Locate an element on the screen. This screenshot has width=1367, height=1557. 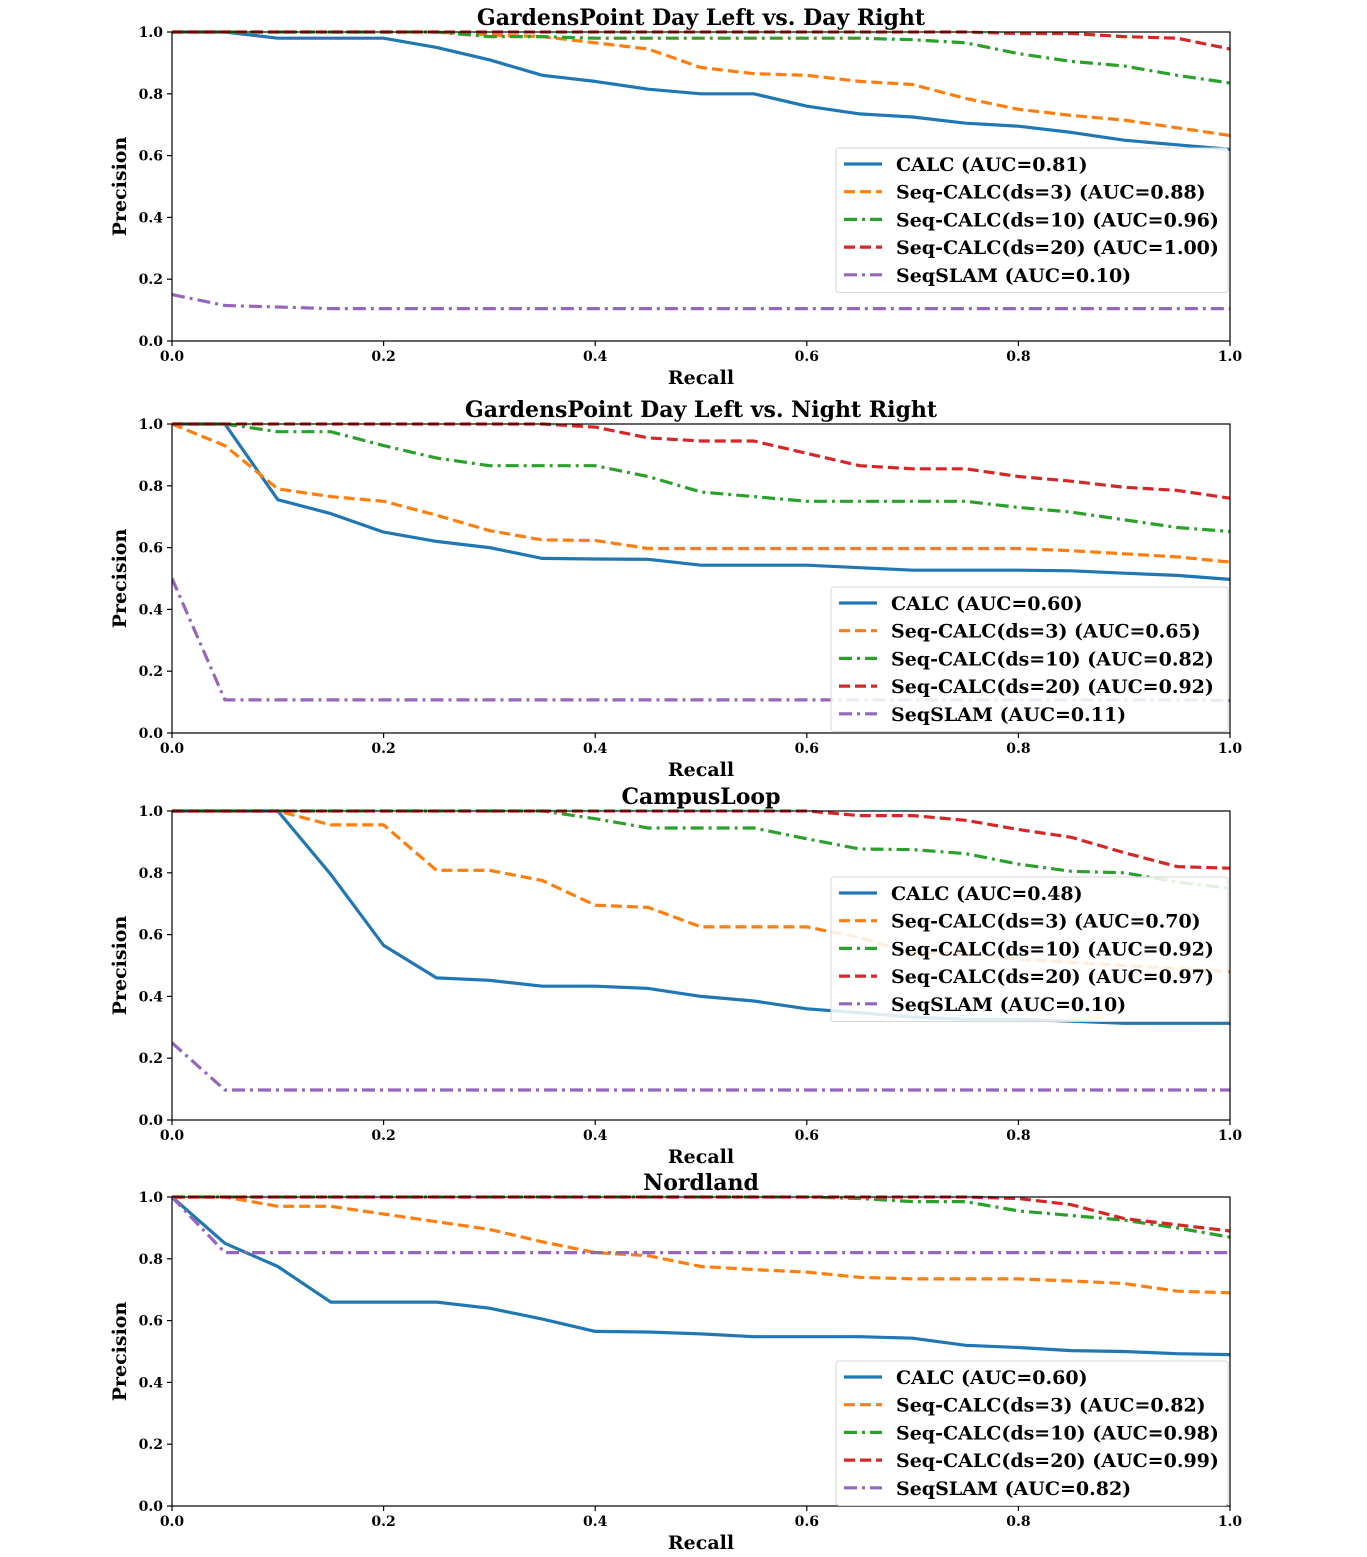
chart-title: CampusLoop is located at coordinates (700, 797).